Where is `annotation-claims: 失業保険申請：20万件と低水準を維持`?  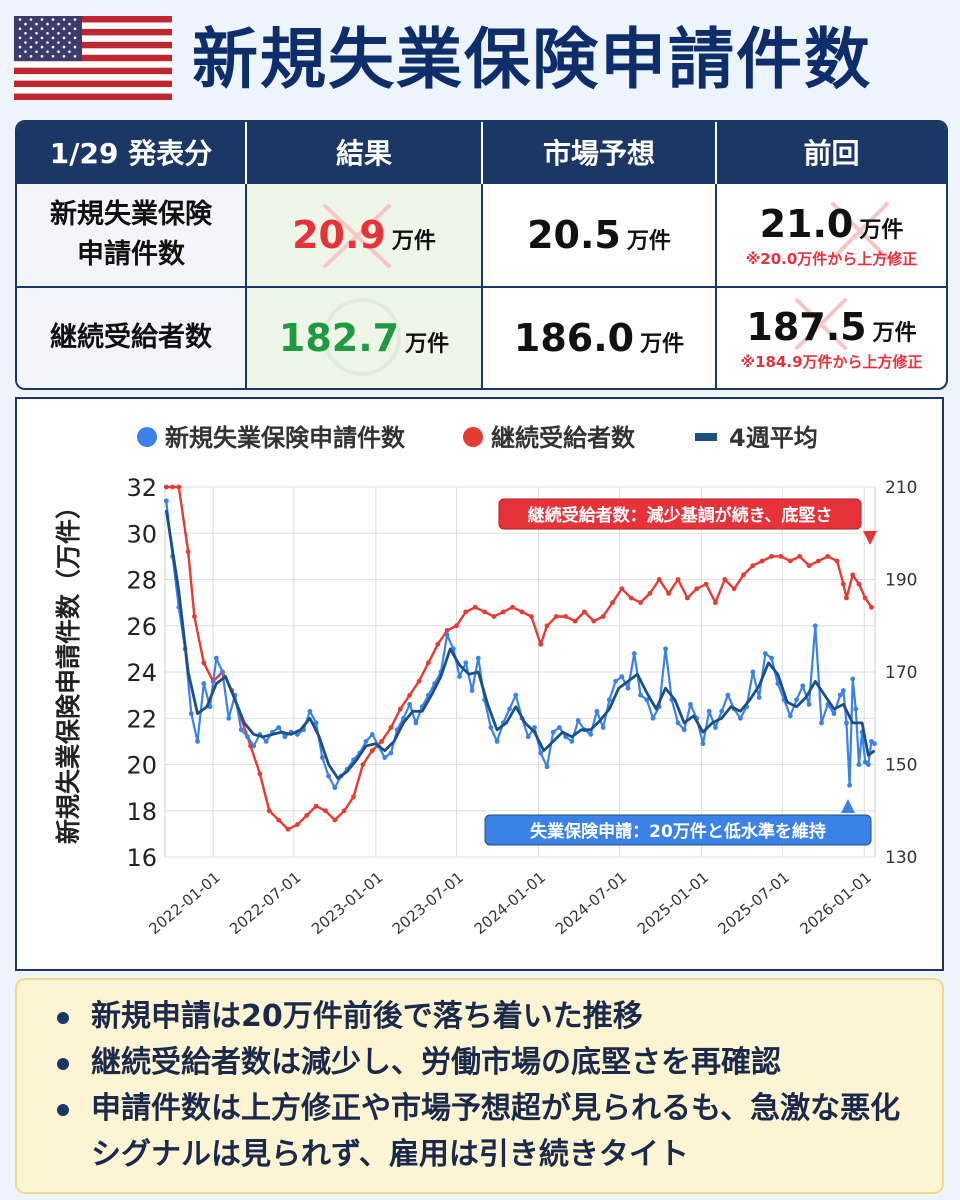 annotation-claims: 失業保険申請：20万件と低水準を維持 is located at coordinates (678, 822).